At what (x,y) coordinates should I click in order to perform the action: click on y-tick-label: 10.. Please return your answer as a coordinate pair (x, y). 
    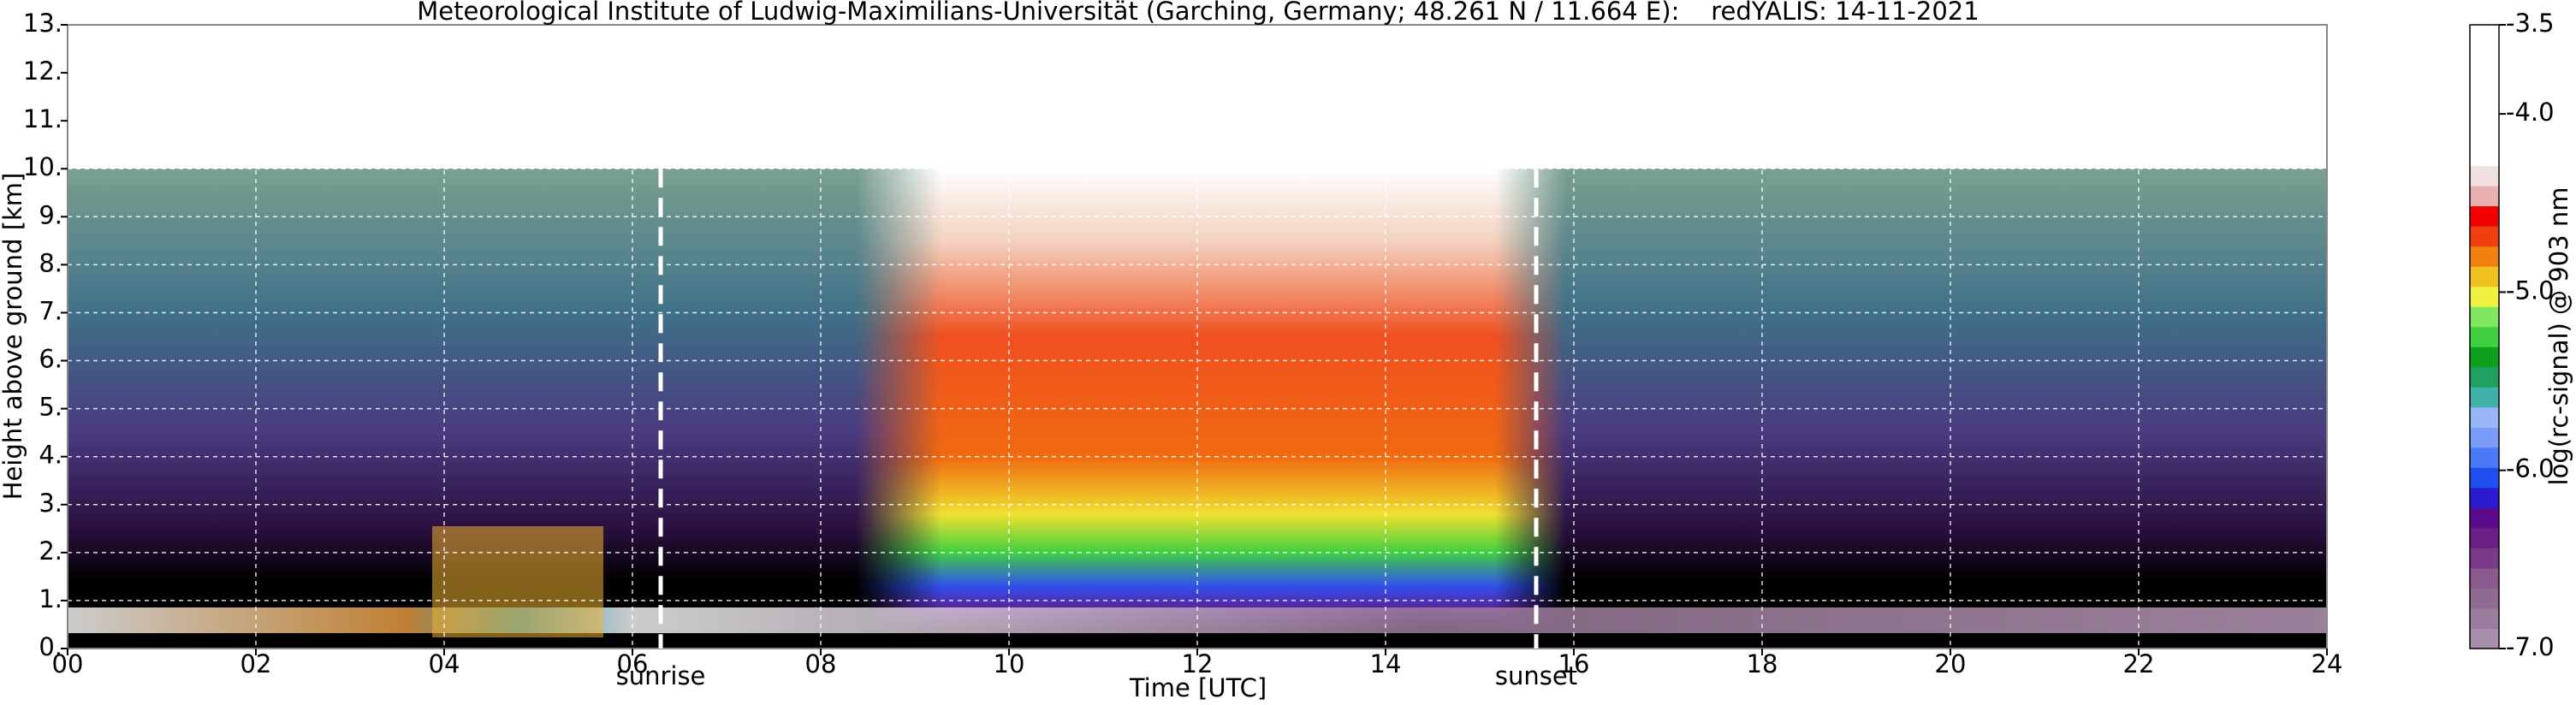
    Looking at the image, I should click on (42, 166).